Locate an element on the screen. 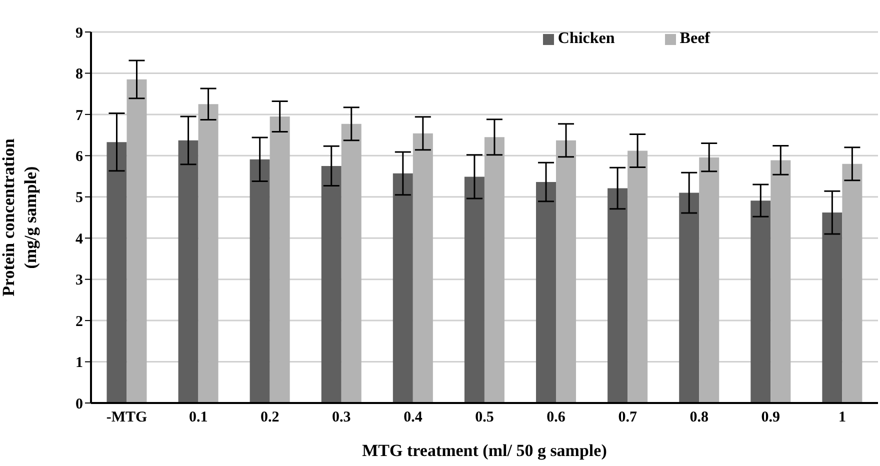  x-tick-label: 0.9 is located at coordinates (770, 418).